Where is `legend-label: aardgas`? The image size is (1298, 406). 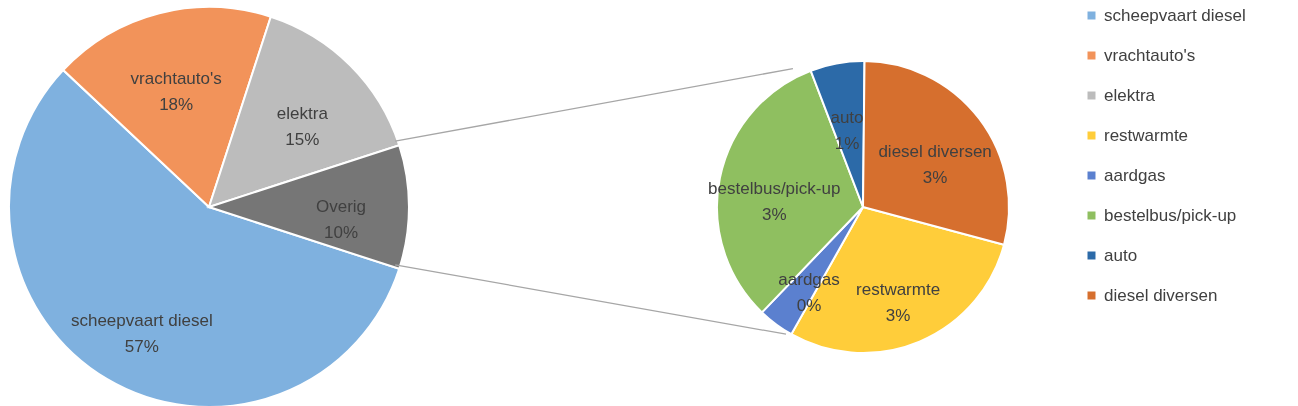
legend-label: aardgas is located at coordinates (1135, 175).